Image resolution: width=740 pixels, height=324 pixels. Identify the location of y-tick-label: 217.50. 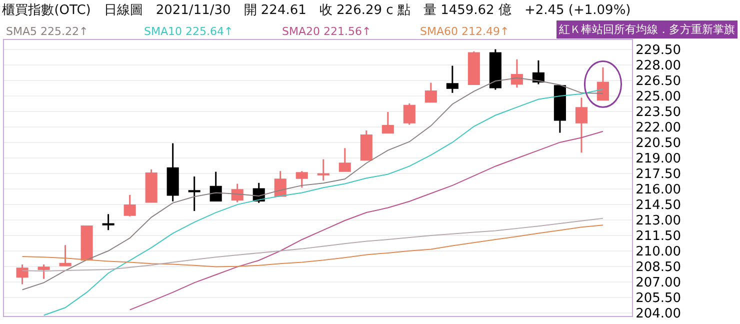
(659, 174).